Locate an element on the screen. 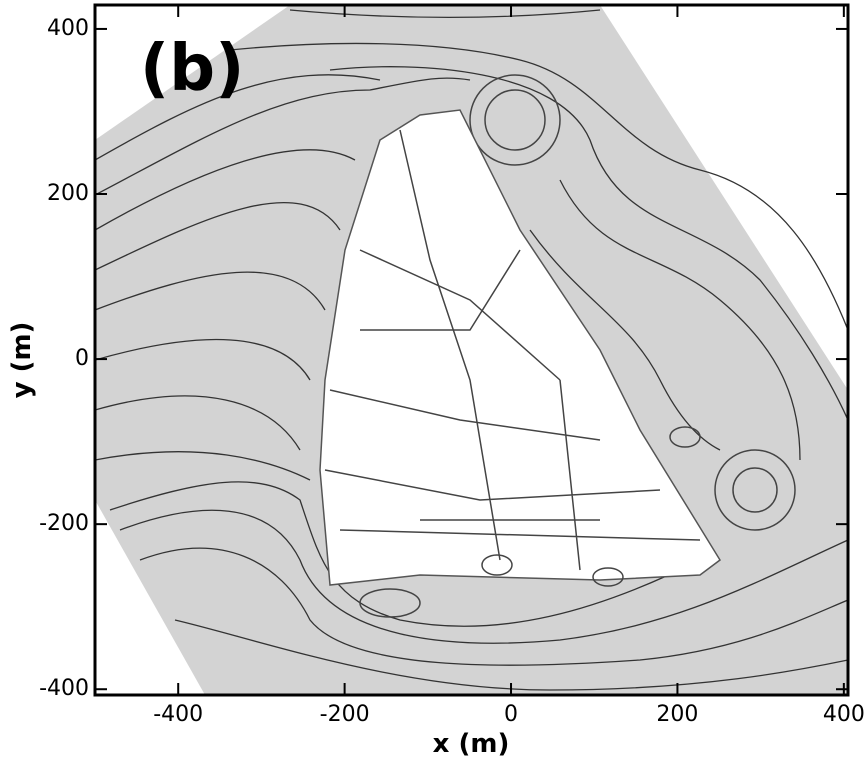  x-tick-label: 200 is located at coordinates (677, 714).